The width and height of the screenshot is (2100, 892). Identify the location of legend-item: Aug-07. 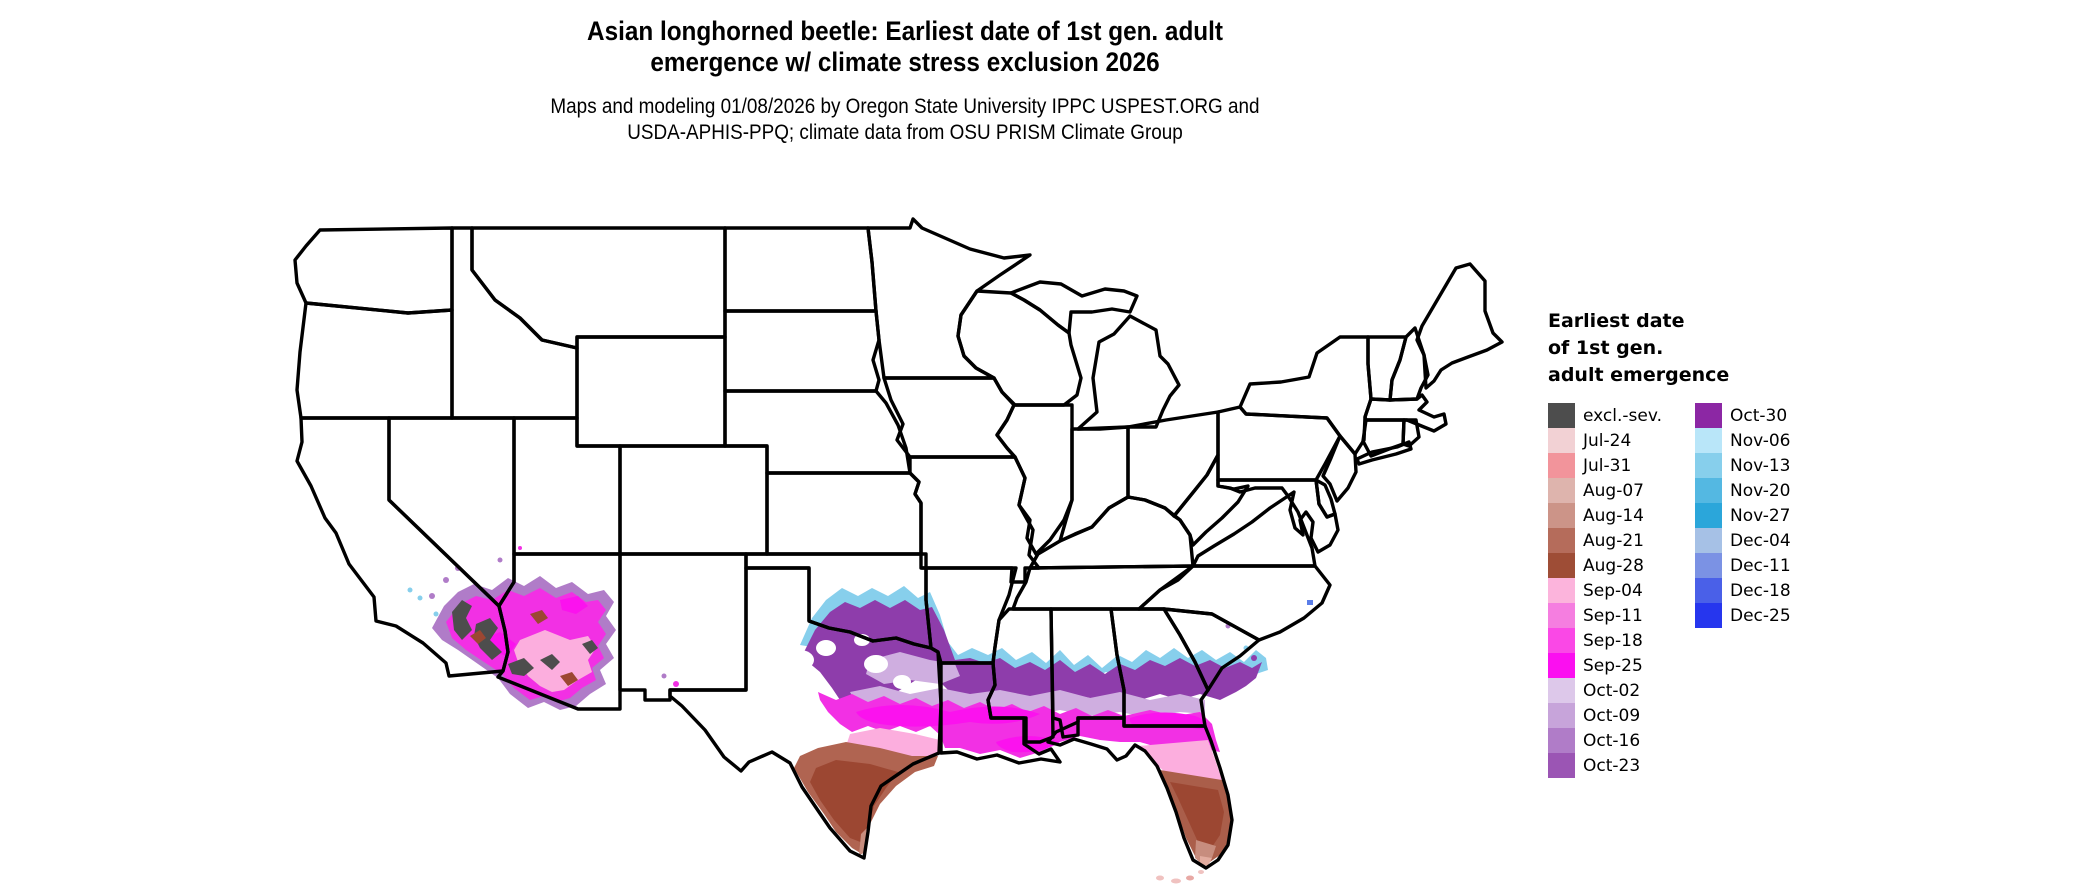
(1605, 490).